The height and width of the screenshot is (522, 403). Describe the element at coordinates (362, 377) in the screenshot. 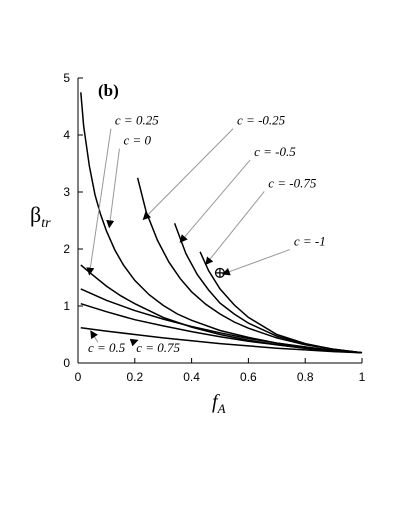

I see `x-tick-label: 1` at that location.